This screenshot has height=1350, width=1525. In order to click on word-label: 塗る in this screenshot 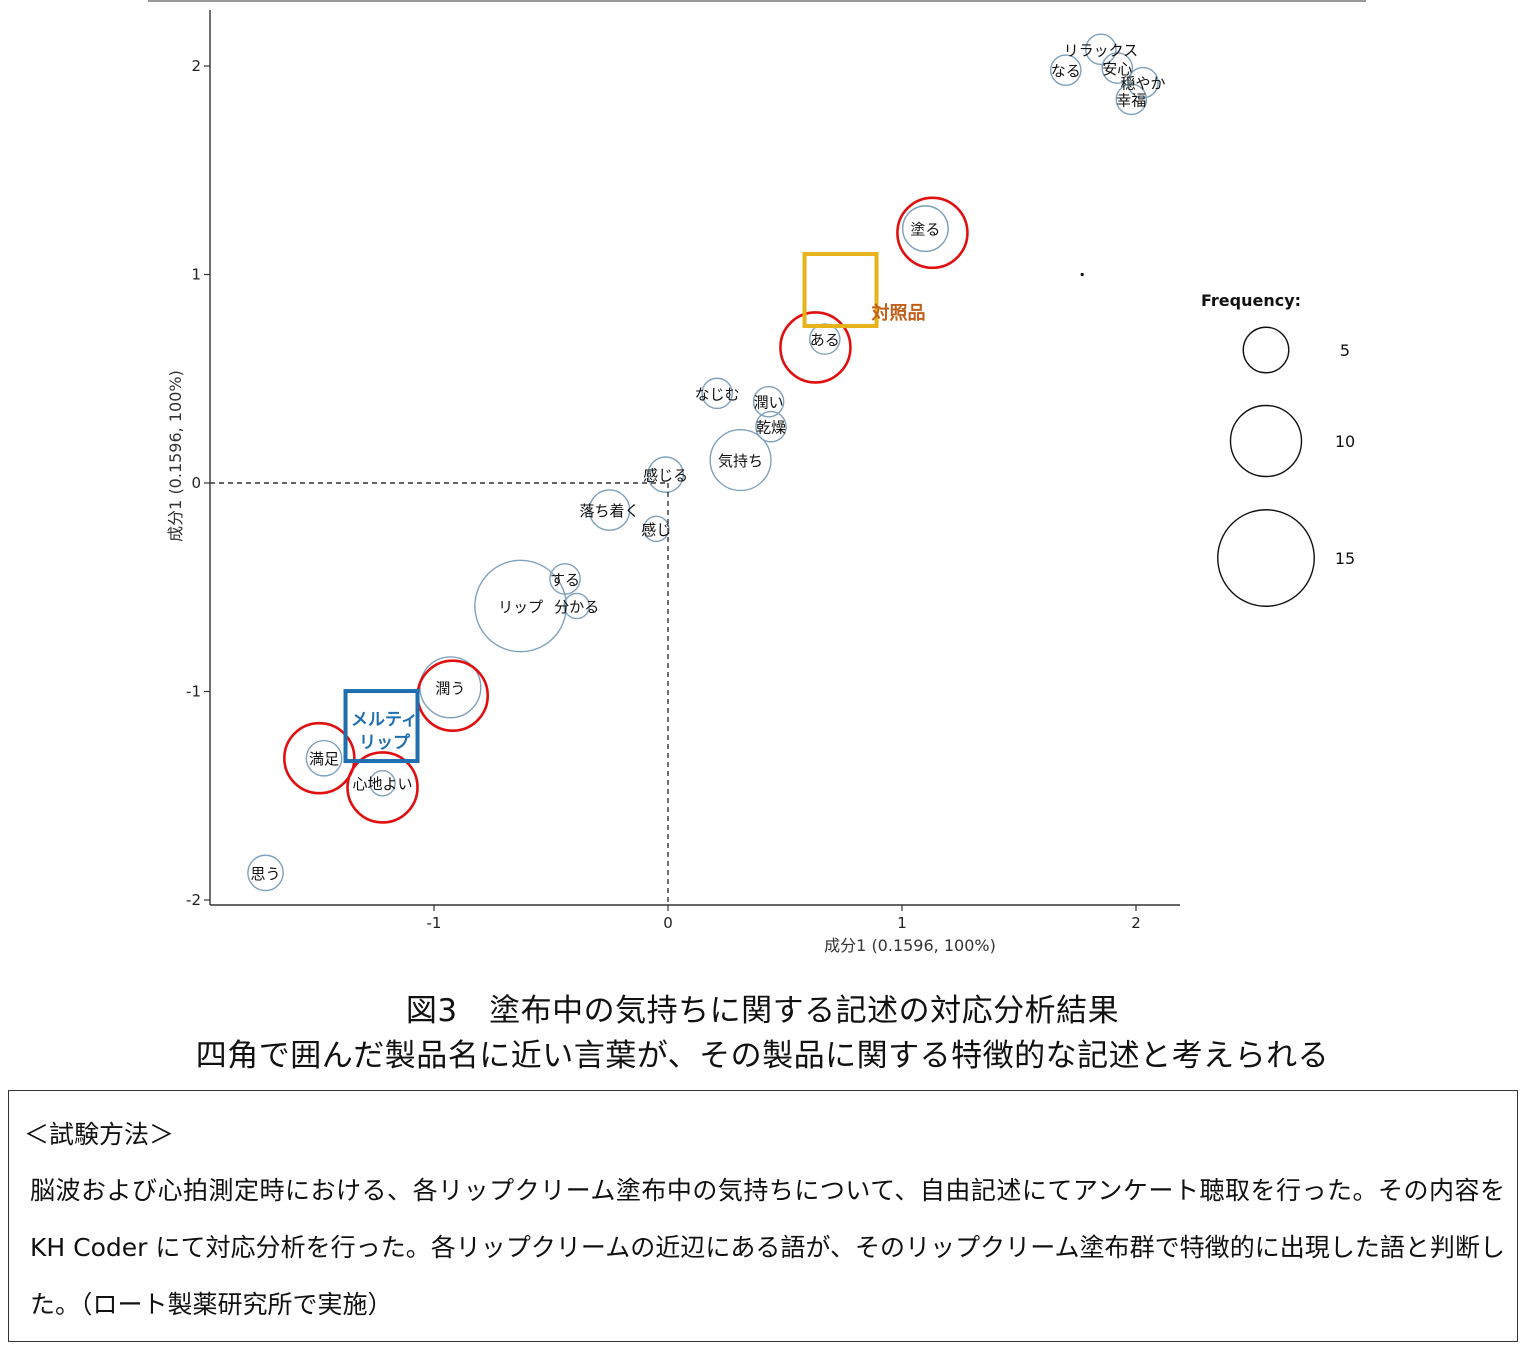, I will do `click(925, 230)`.